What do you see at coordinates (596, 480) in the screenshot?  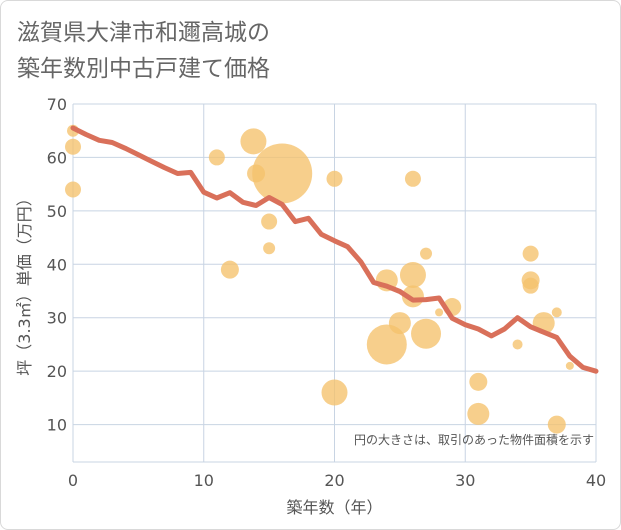 I see `x-tick-label: 40` at bounding box center [596, 480].